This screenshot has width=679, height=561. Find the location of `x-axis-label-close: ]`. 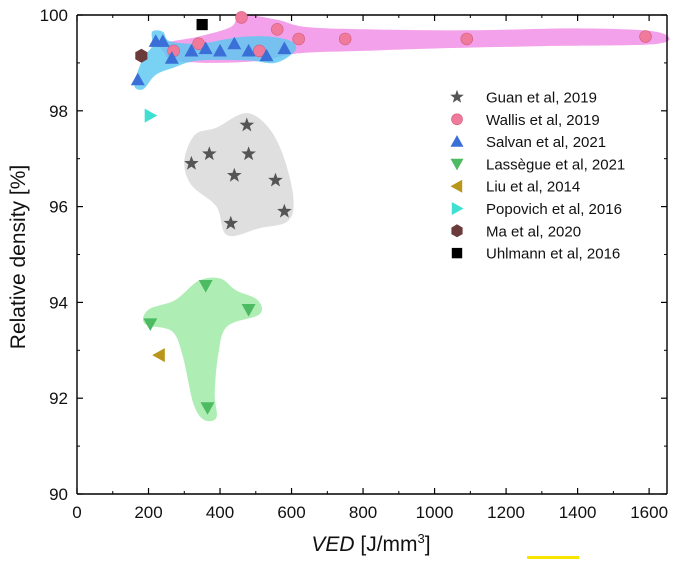

x-axis-label-close: ] is located at coordinates (428, 544).